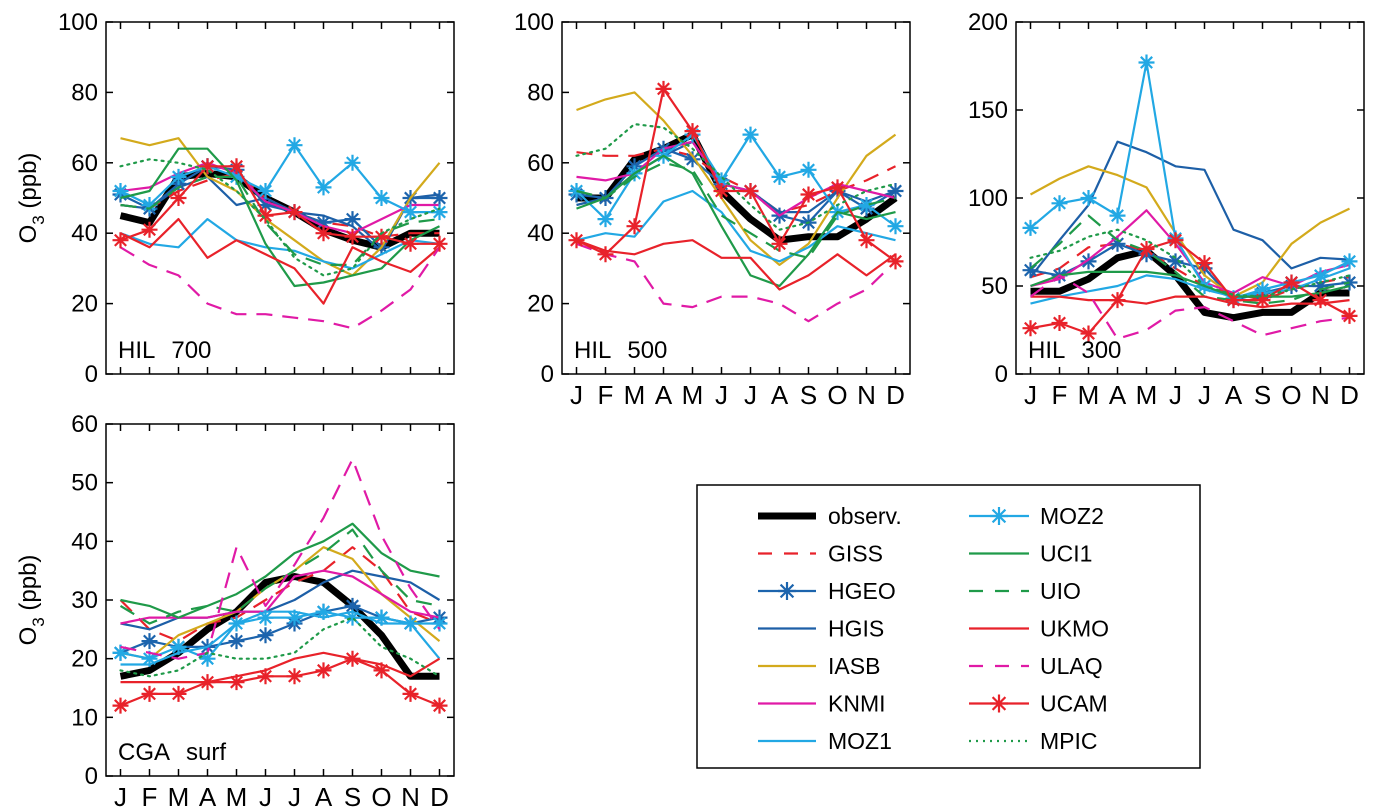 This screenshot has height=808, width=1373. What do you see at coordinates (1291, 395) in the screenshot?
I see `x-tick-label: O` at bounding box center [1291, 395].